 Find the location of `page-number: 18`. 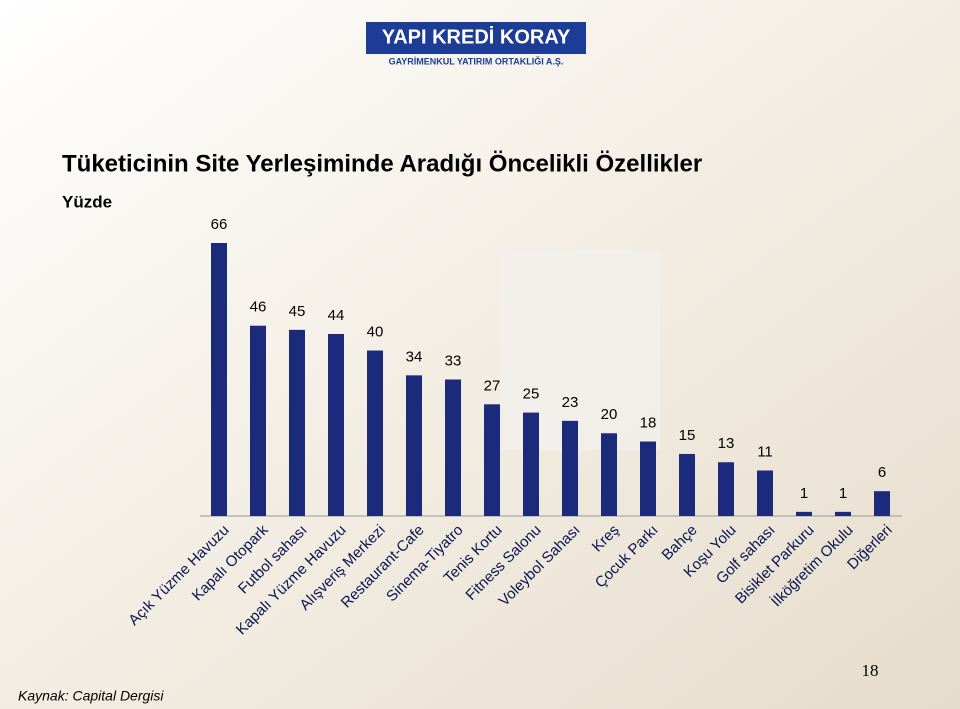

page-number: 18 is located at coordinates (870, 670).